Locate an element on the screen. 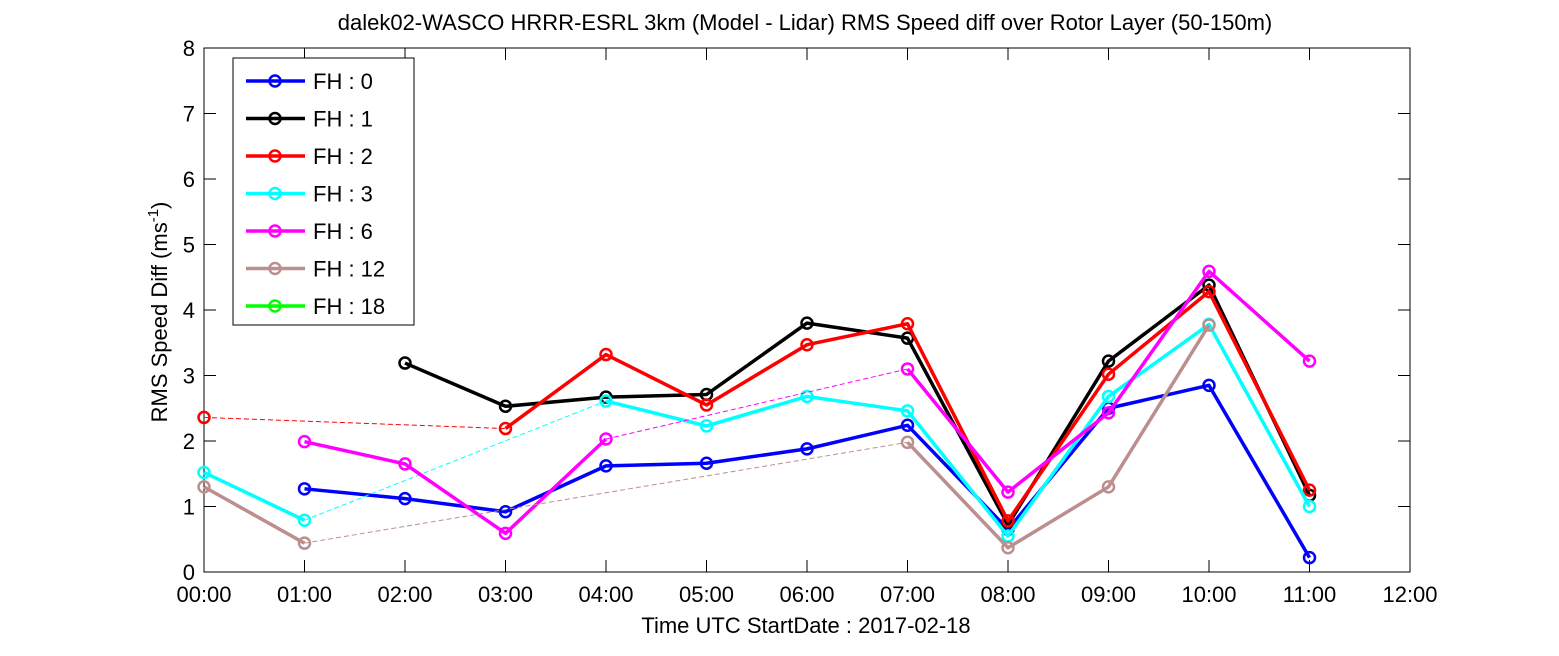 This screenshot has height=656, width=1559. y-tick-label: 5 is located at coordinates (189, 245).